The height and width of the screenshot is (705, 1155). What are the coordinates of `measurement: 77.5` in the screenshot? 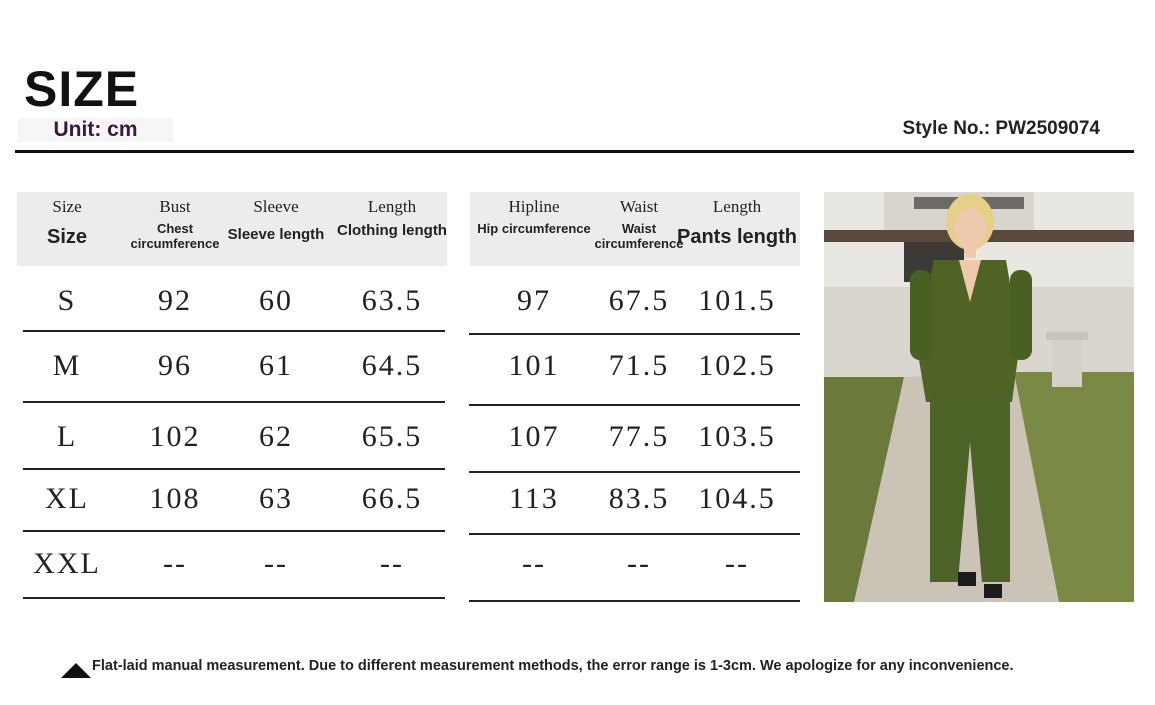 It's located at (639, 436).